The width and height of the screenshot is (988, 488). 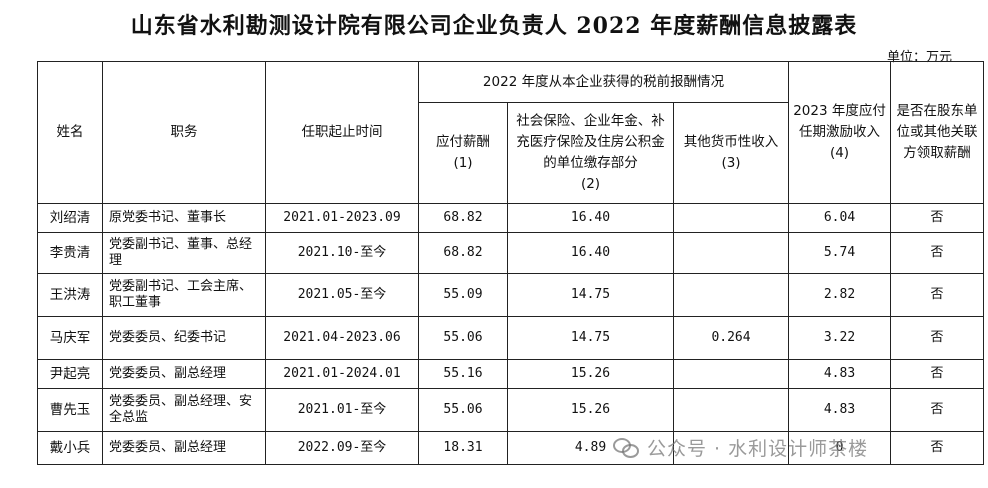 I want to click on header-social: 社会保险、企业年金、补充医疗保险及住房公积金的单位缴存部分 (2), so click(x=590, y=153).